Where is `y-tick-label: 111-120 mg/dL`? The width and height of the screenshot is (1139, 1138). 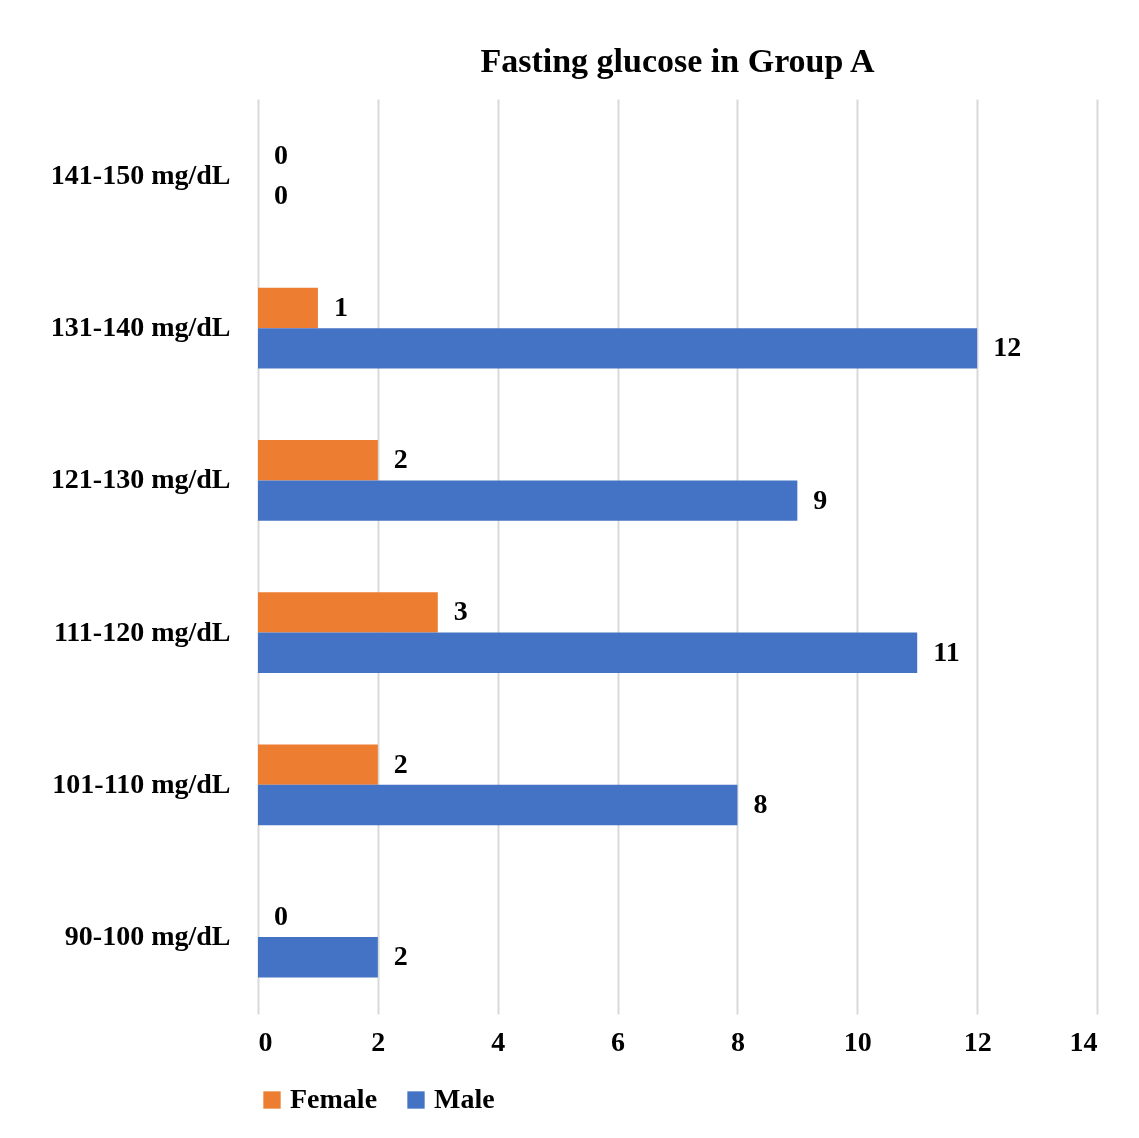
y-tick-label: 111-120 mg/dL is located at coordinates (142, 631).